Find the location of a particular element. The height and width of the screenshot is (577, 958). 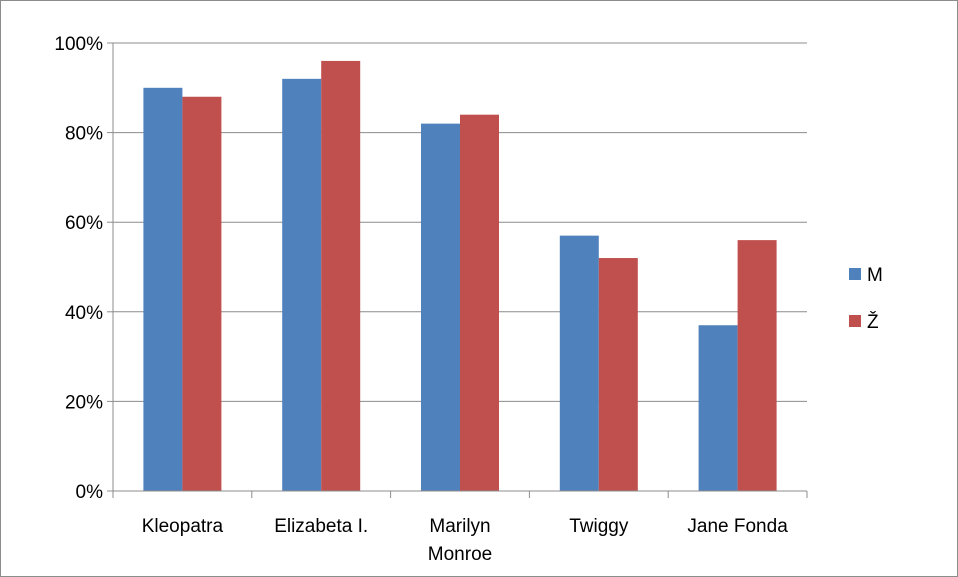

x-tick-label: Twiggy is located at coordinates (599, 526).